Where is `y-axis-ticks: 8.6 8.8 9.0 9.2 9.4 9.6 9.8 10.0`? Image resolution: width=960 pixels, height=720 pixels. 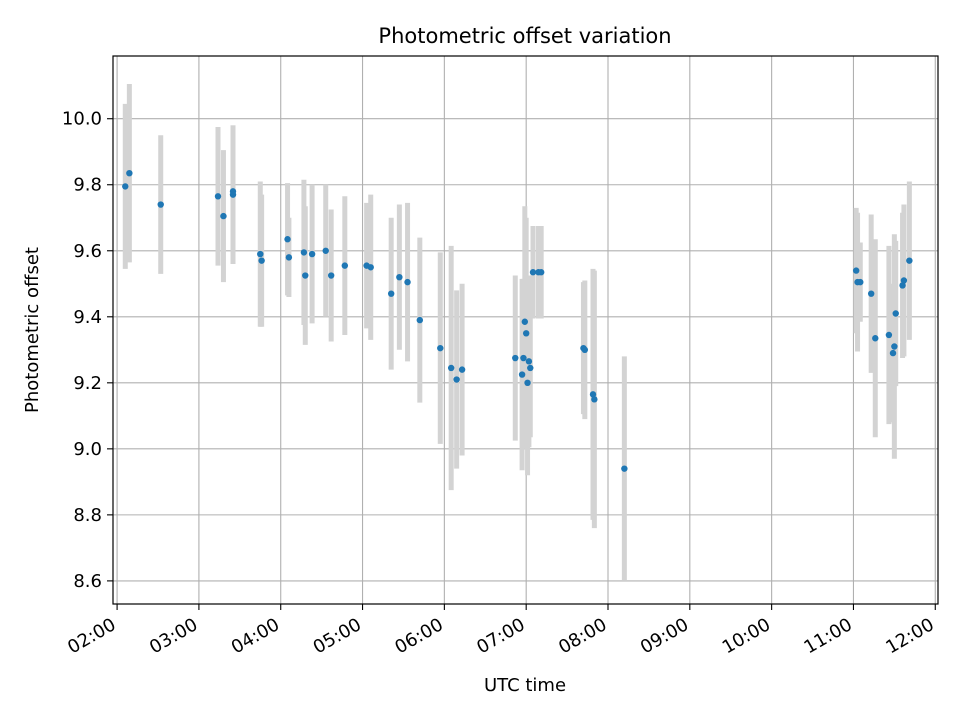 y-axis-ticks: 8.6 8.8 9.0 9.2 9.4 9.6 9.8 10.0 is located at coordinates (87, 350).